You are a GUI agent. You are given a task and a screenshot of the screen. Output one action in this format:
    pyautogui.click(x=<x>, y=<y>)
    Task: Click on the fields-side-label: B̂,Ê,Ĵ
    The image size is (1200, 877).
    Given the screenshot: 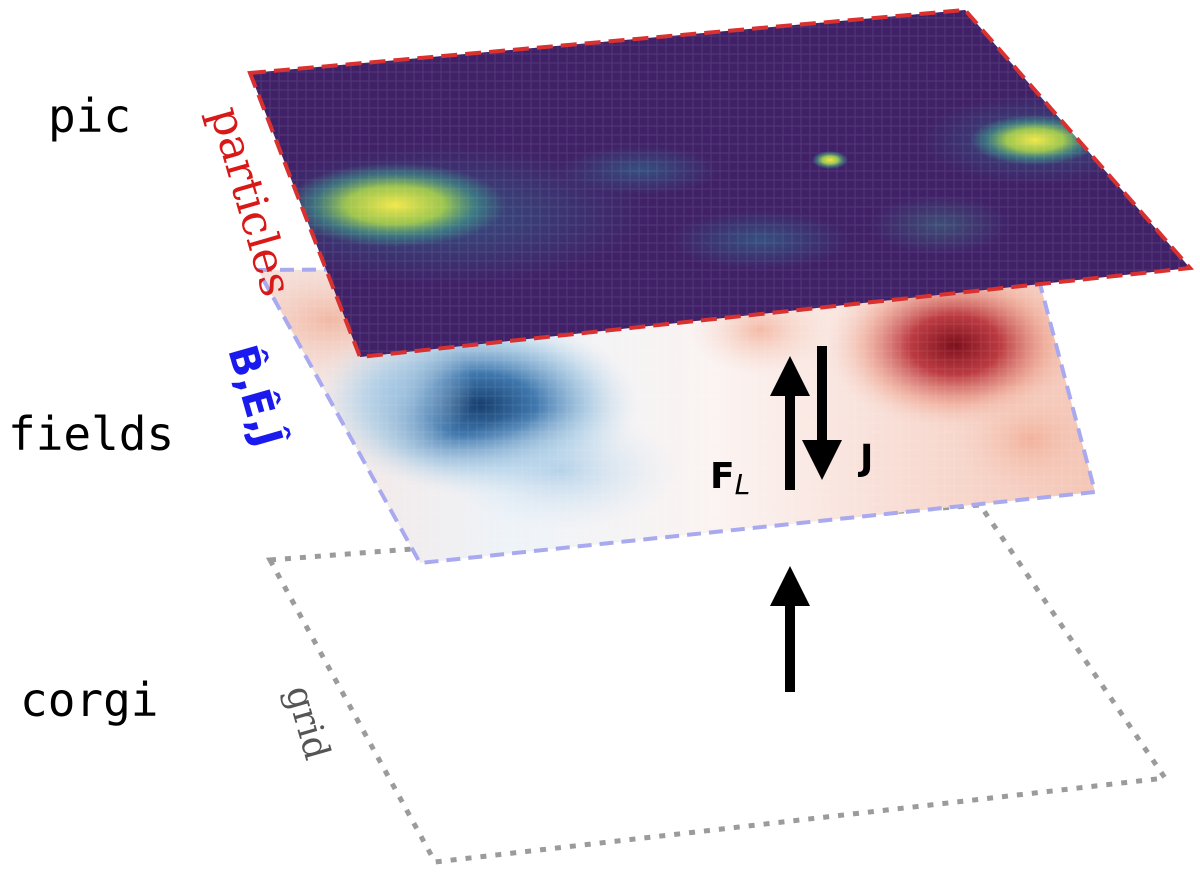 What is the action you would take?
    pyautogui.click(x=255, y=395)
    